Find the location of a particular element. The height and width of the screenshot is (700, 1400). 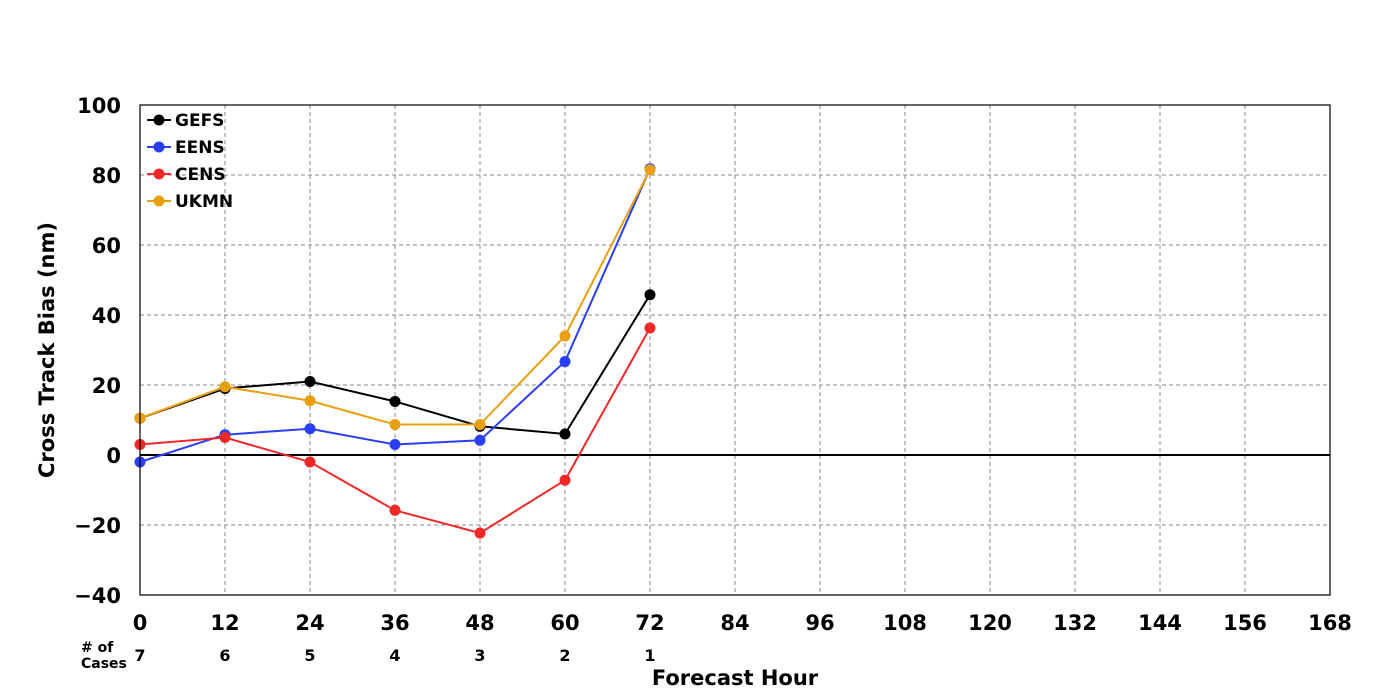

x-tick-label: 96 is located at coordinates (819, 623).